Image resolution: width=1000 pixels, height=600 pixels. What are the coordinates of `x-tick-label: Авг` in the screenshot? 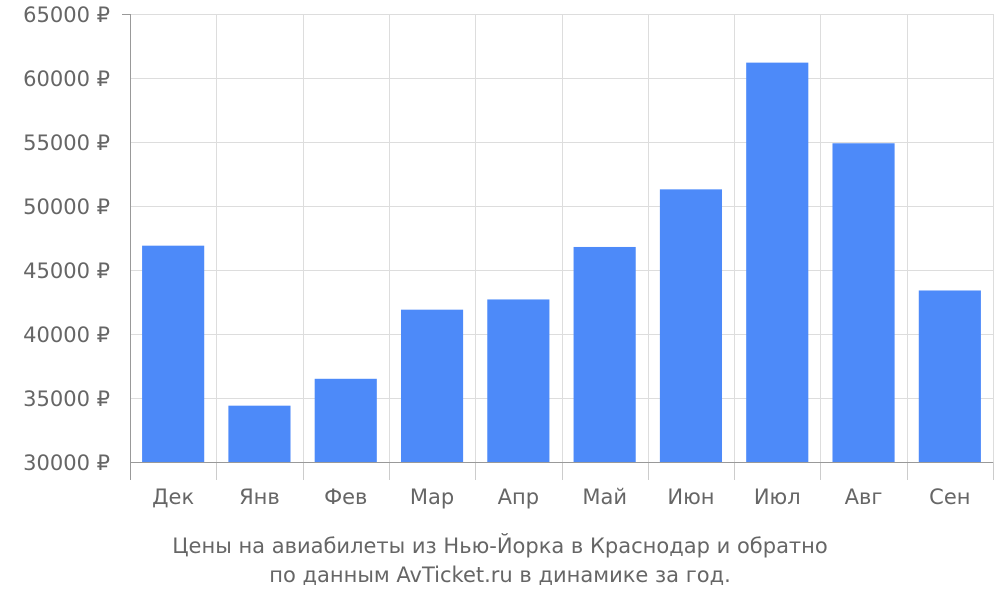 It's located at (864, 497).